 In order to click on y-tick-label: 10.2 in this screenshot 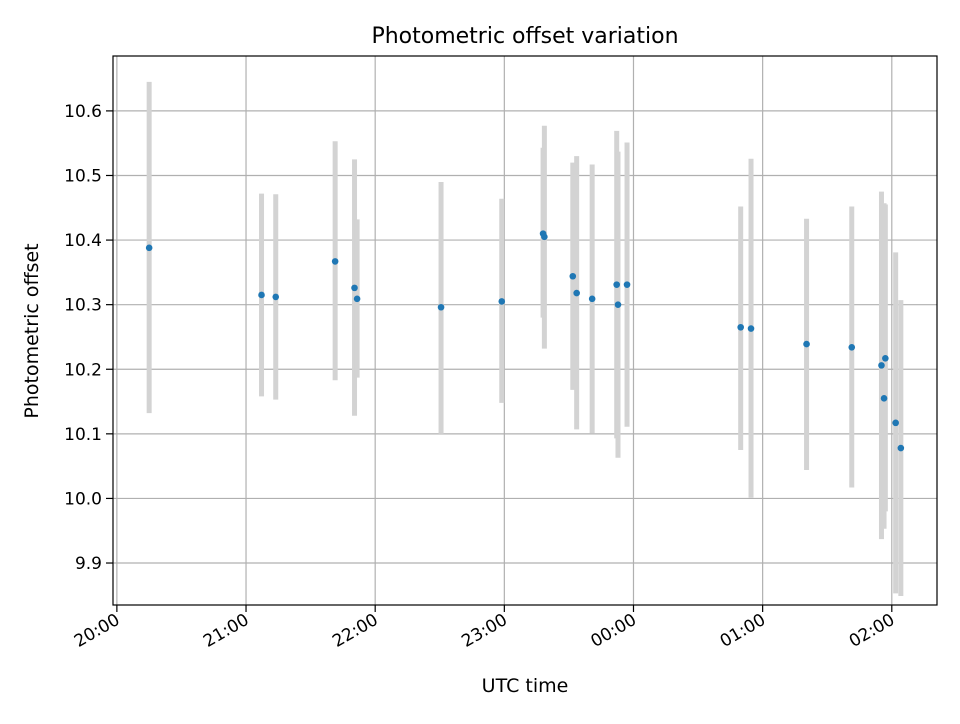, I will do `click(83, 370)`.